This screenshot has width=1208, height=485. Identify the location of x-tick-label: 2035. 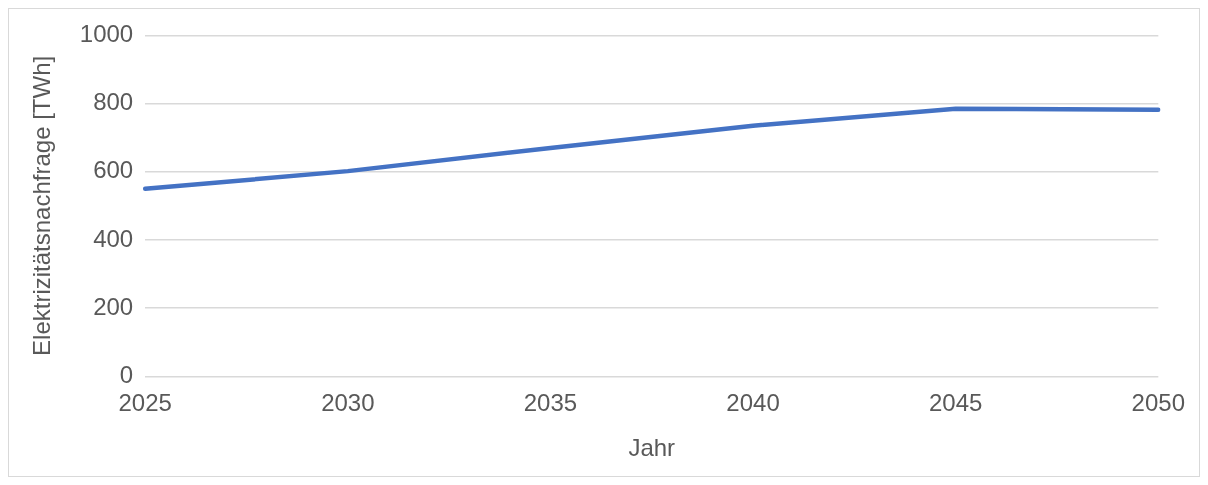
(550, 403).